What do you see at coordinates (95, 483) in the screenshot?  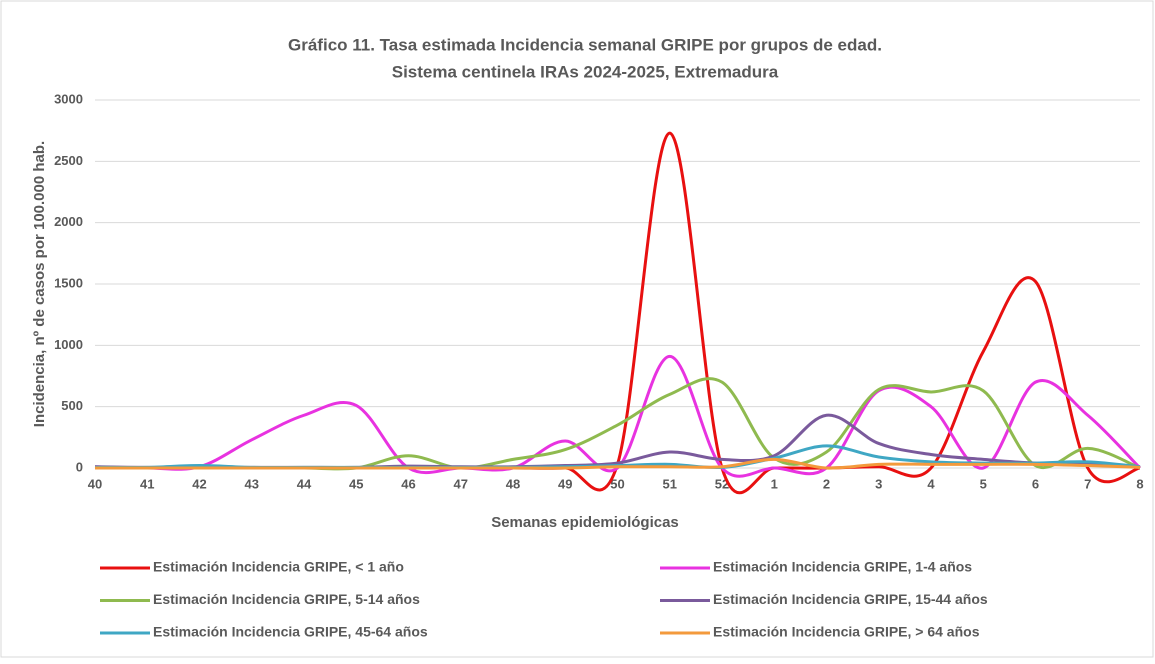 I see `x-tick-label: 40` at bounding box center [95, 483].